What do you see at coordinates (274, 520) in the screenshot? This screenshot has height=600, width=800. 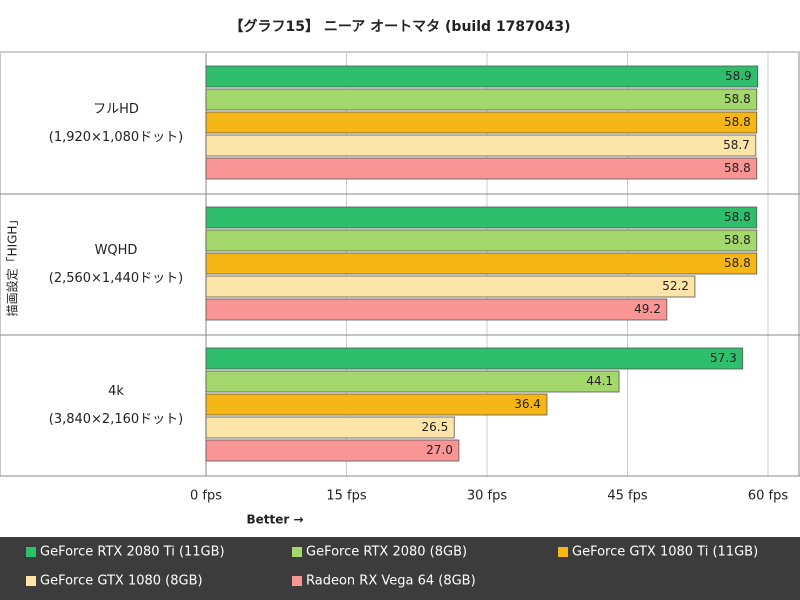 I see `x-axis-note: Better →` at bounding box center [274, 520].